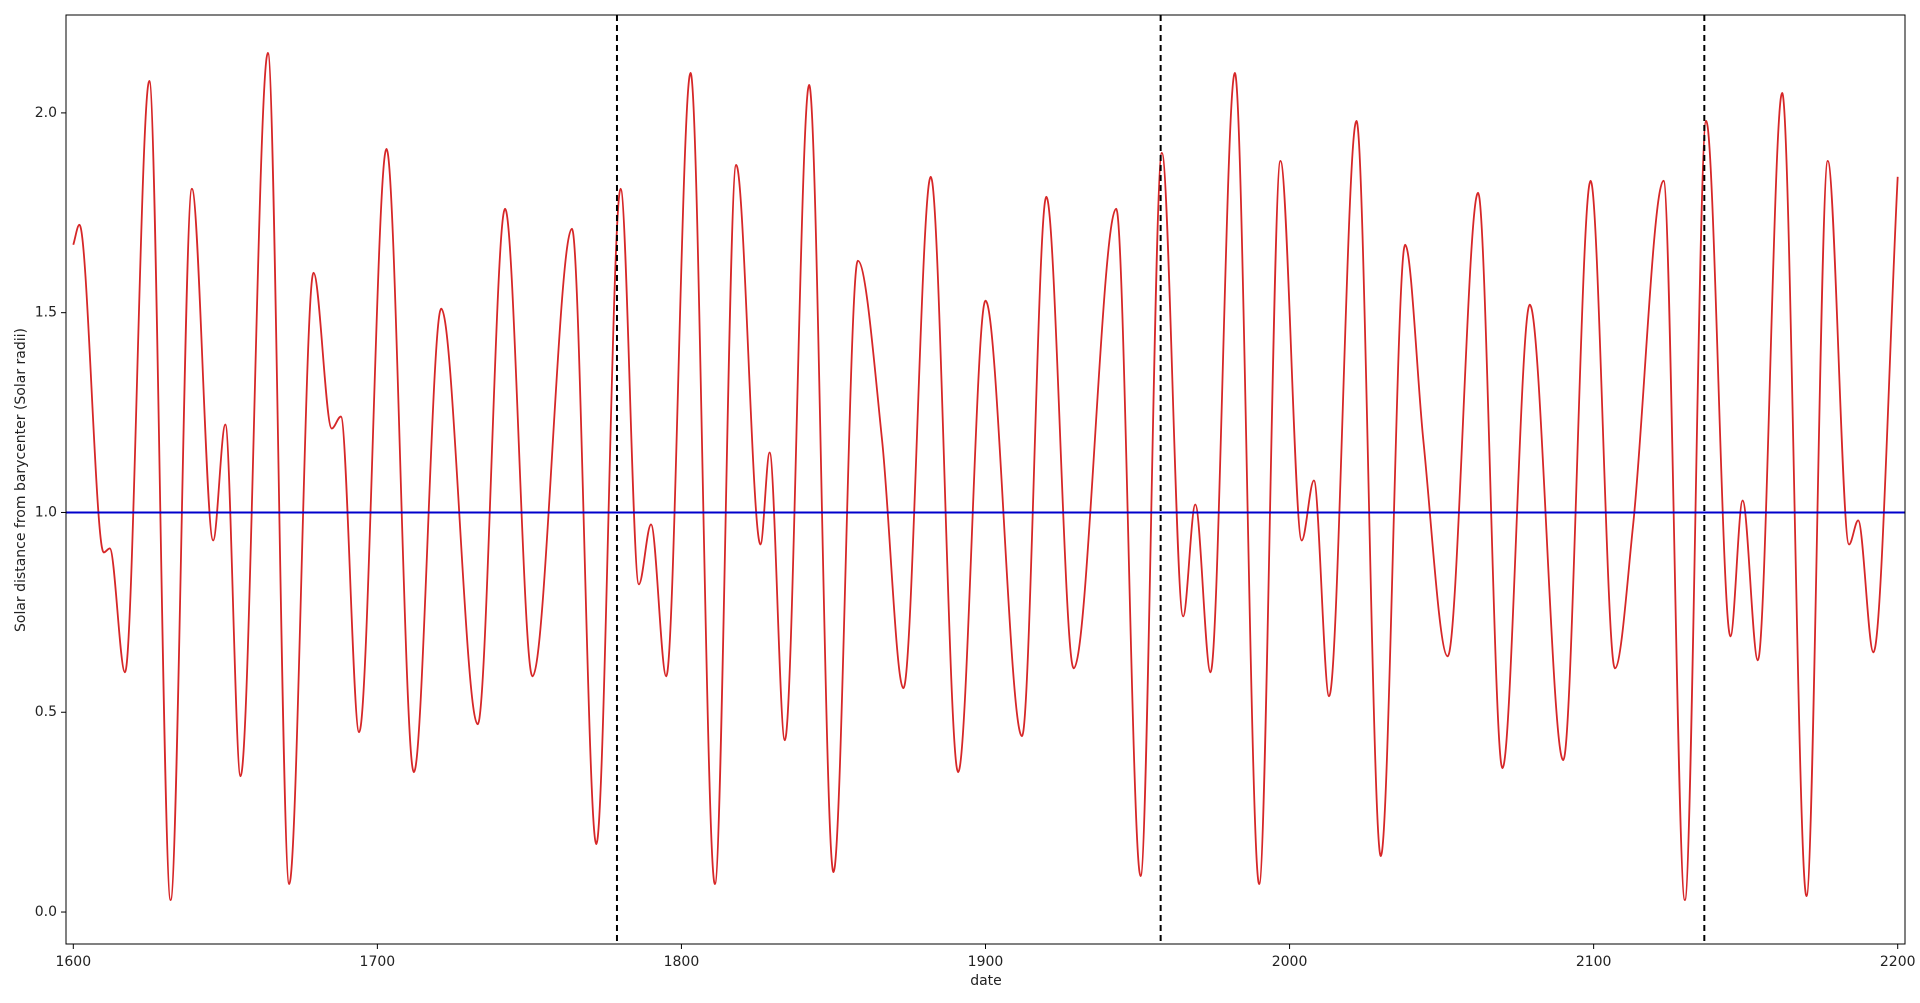 The image size is (1920, 1003). What do you see at coordinates (986, 962) in the screenshot?
I see `x-tick-label: 1900` at bounding box center [986, 962].